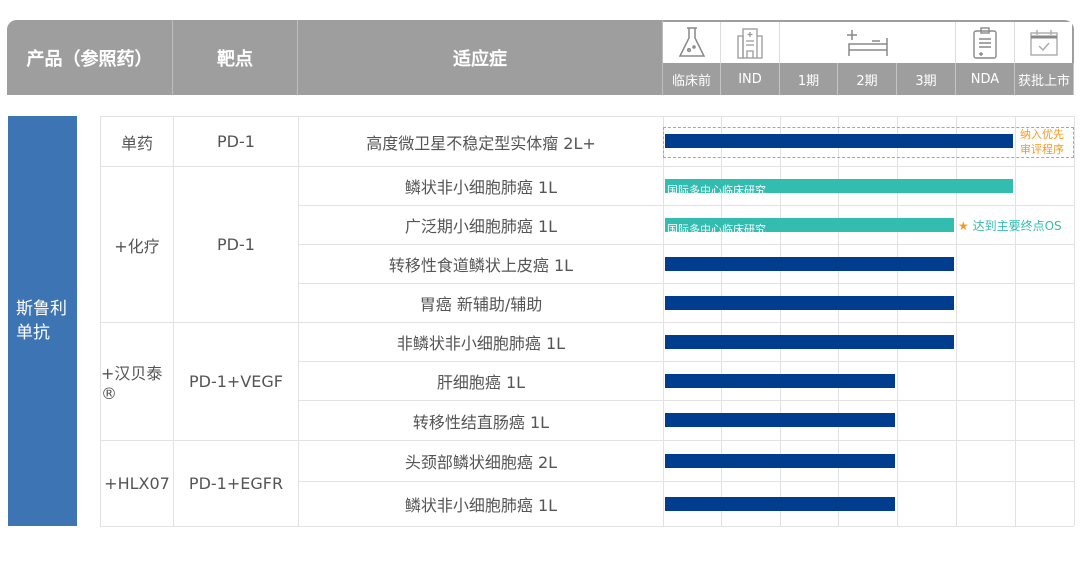 The height and width of the screenshot is (573, 1080). I want to click on header-product: 产品（参照药）, so click(90, 57).